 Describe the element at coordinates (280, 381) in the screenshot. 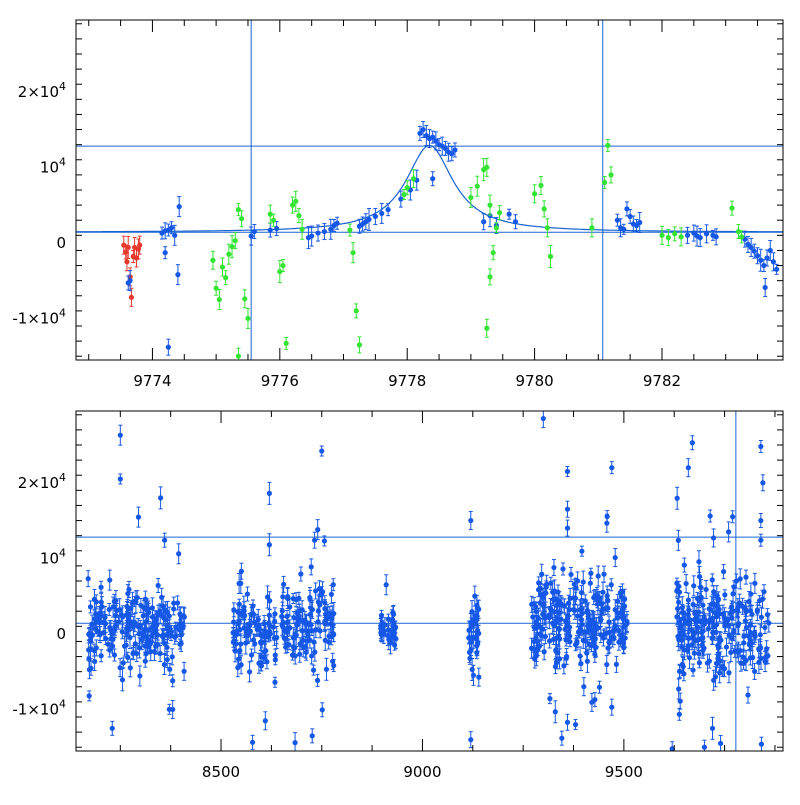

I see `x-tick-label: 9776` at that location.